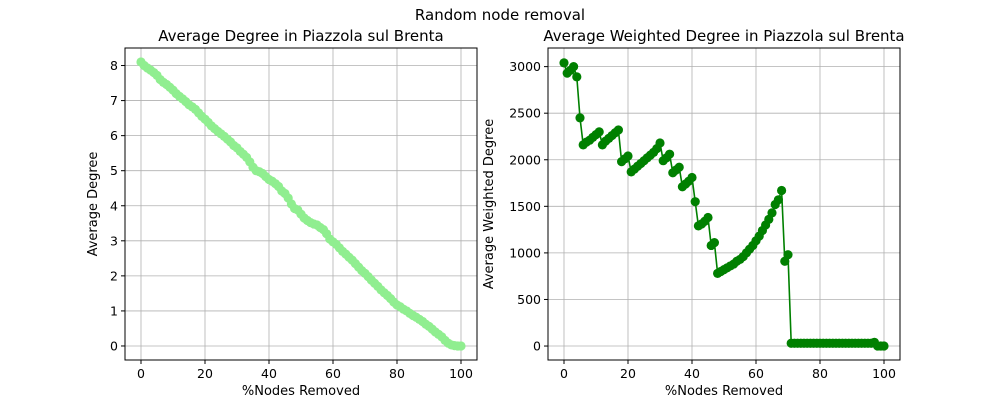 This screenshot has height=400, width=1000. What do you see at coordinates (141, 373) in the screenshot?
I see `average-degree-x-tick-label: 0` at bounding box center [141, 373].